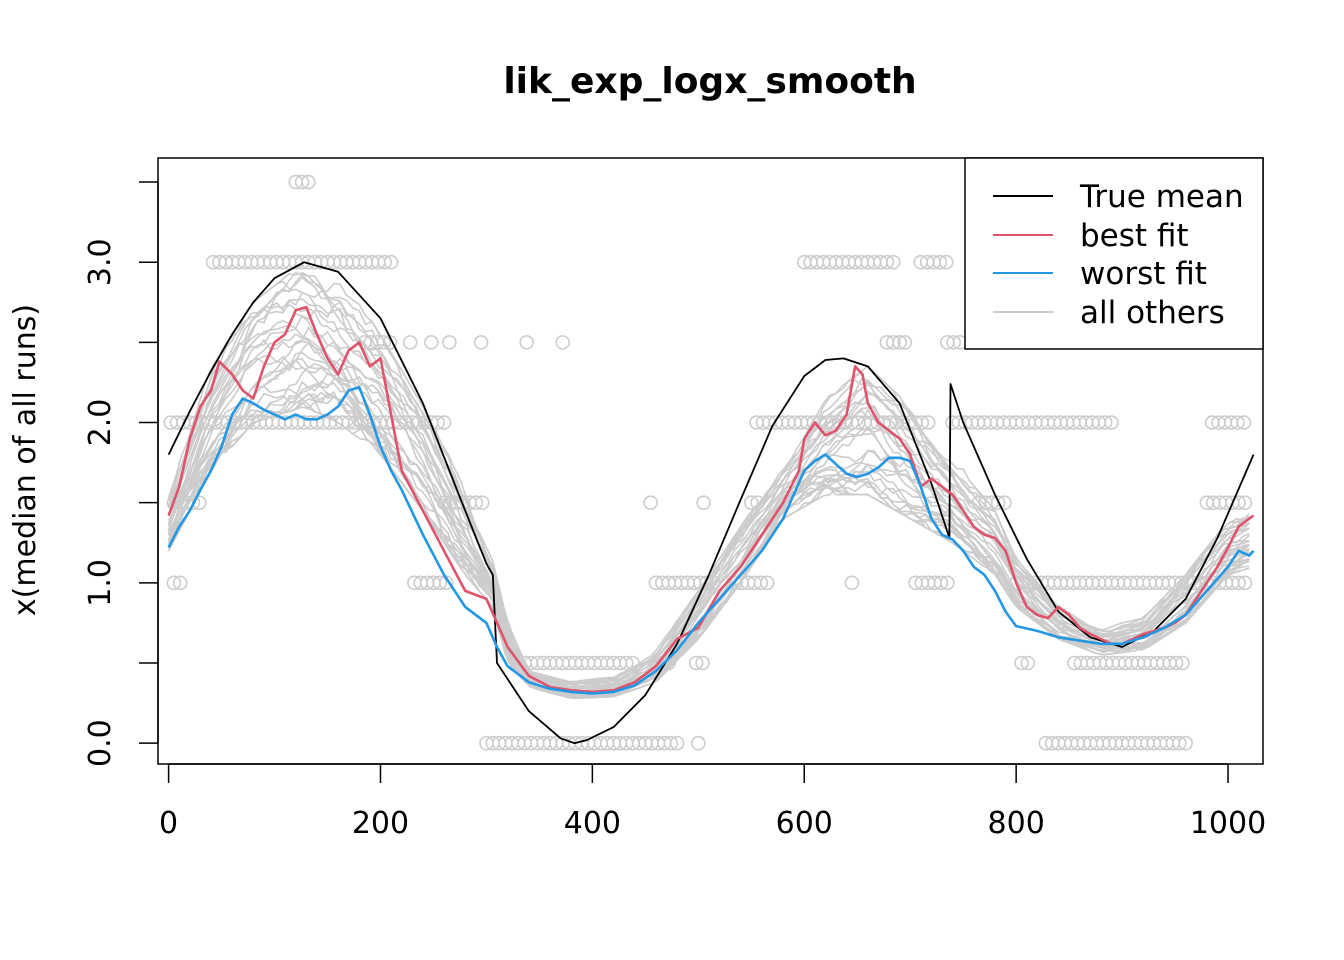  I want to click on x-tick-label-1000: 1000, so click(1228, 823).